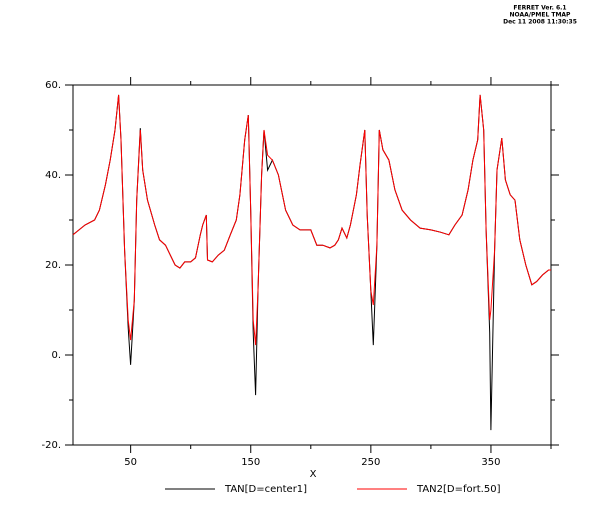 The height and width of the screenshot is (530, 614). Describe the element at coordinates (53, 175) in the screenshot. I see `y-tick-label: 40.` at that location.